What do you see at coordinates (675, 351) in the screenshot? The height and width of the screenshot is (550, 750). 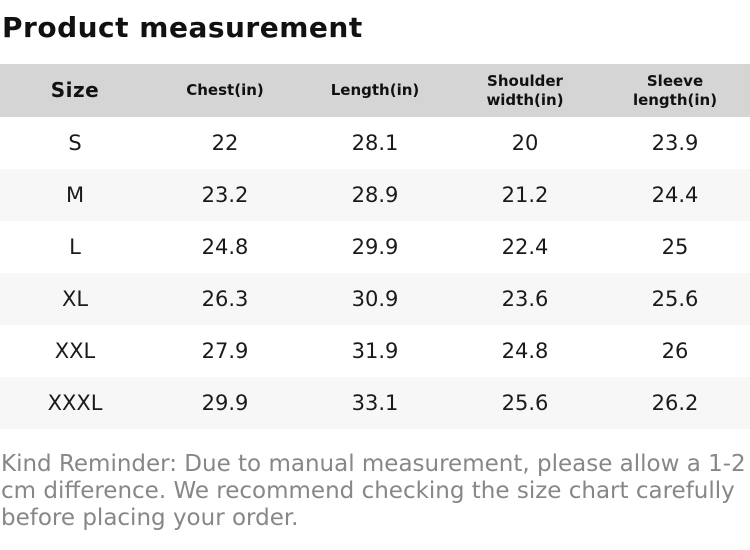 I see `sleeve-cell: 26` at bounding box center [675, 351].